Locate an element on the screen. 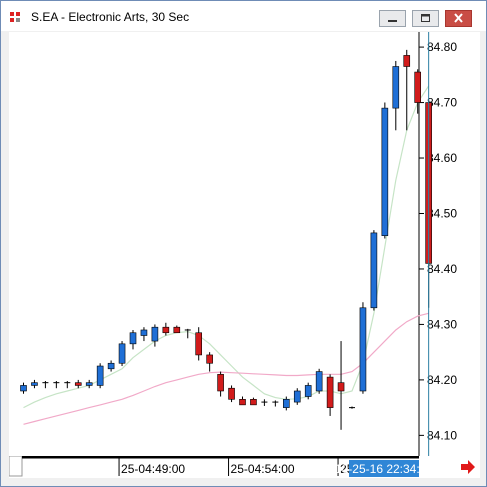  cursor-timestamp-badge is located at coordinates (384, 468).